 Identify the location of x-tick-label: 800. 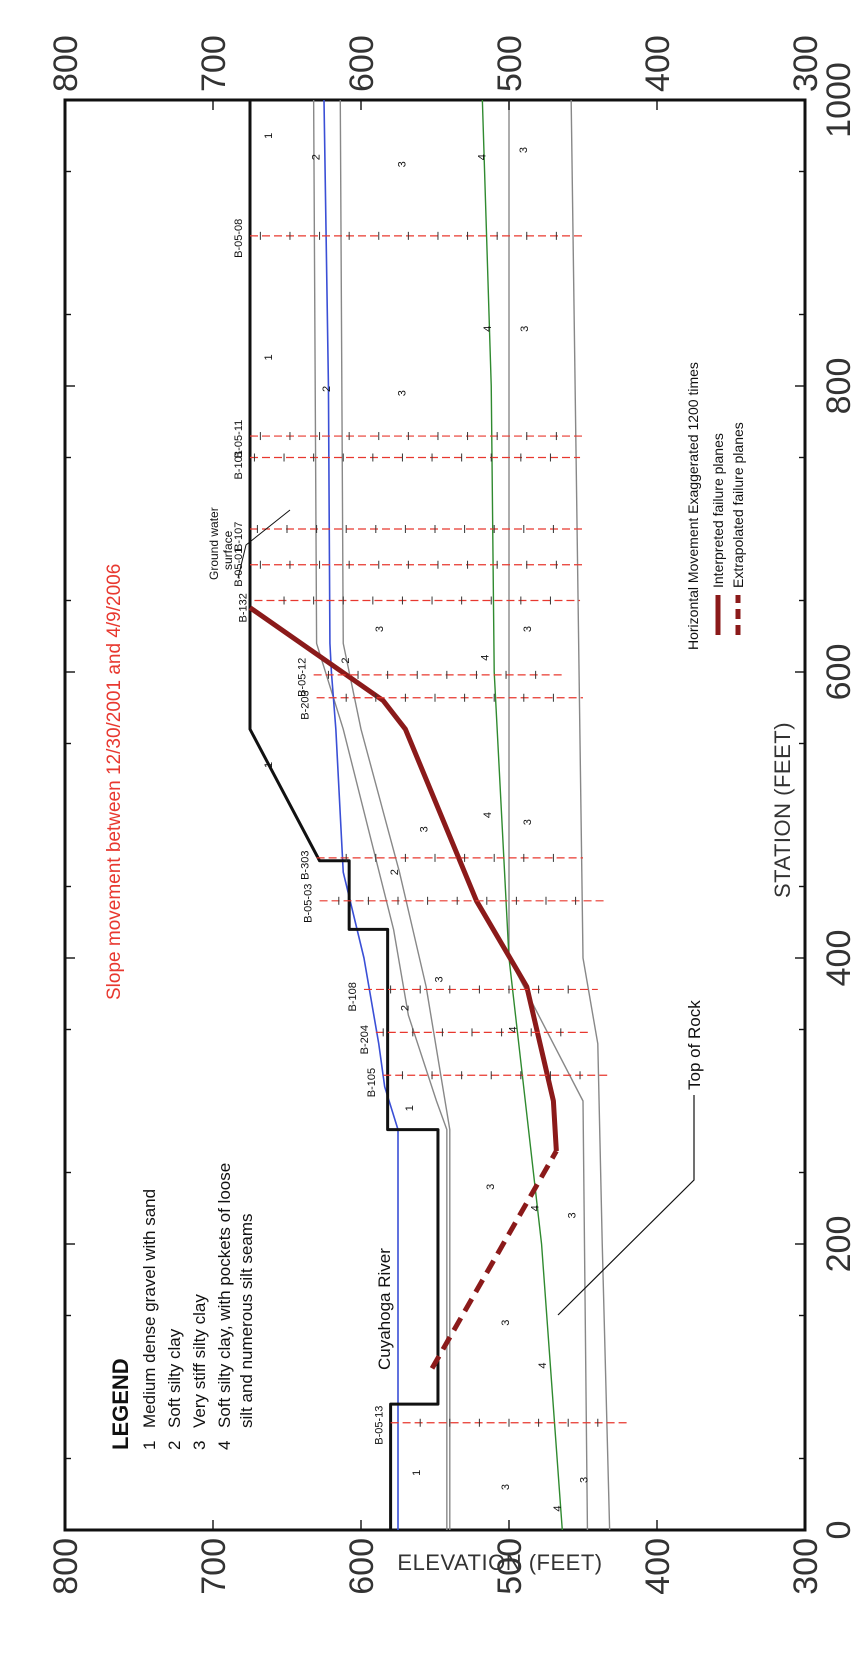
(839, 386).